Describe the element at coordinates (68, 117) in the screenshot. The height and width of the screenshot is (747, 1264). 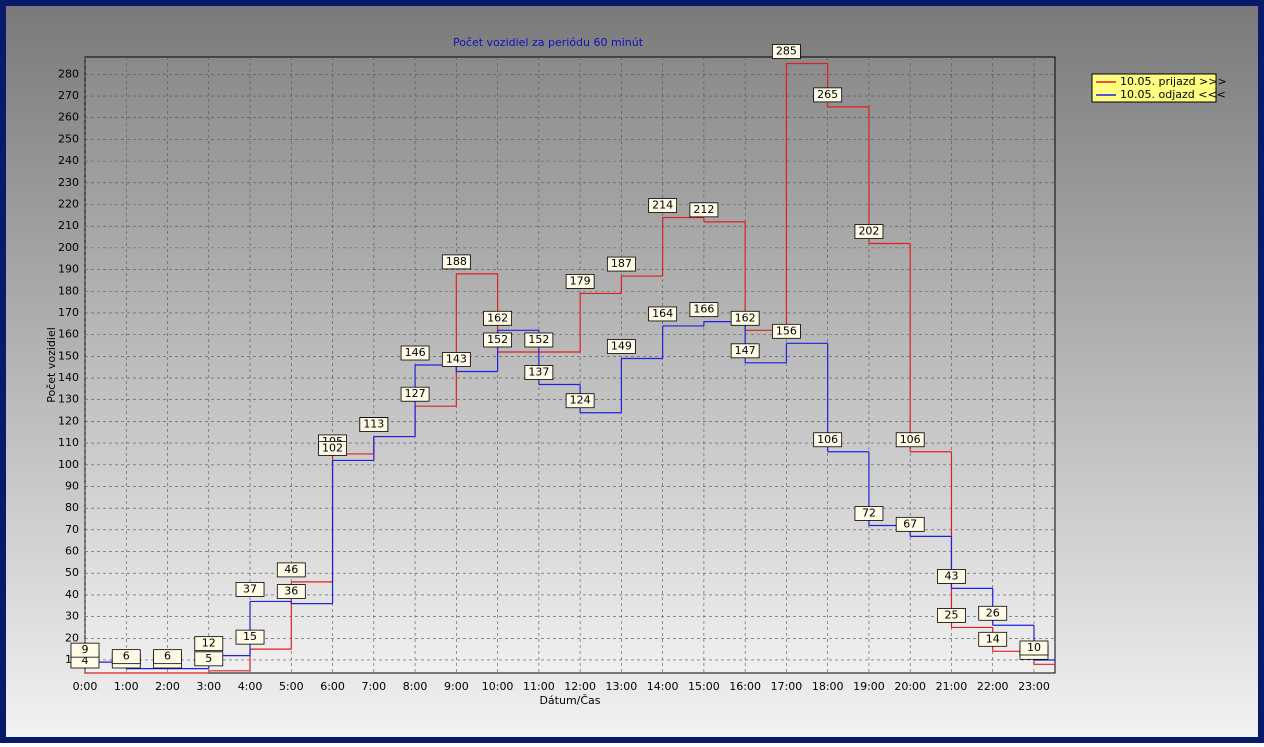
I see `y-tick-label: 260` at that location.